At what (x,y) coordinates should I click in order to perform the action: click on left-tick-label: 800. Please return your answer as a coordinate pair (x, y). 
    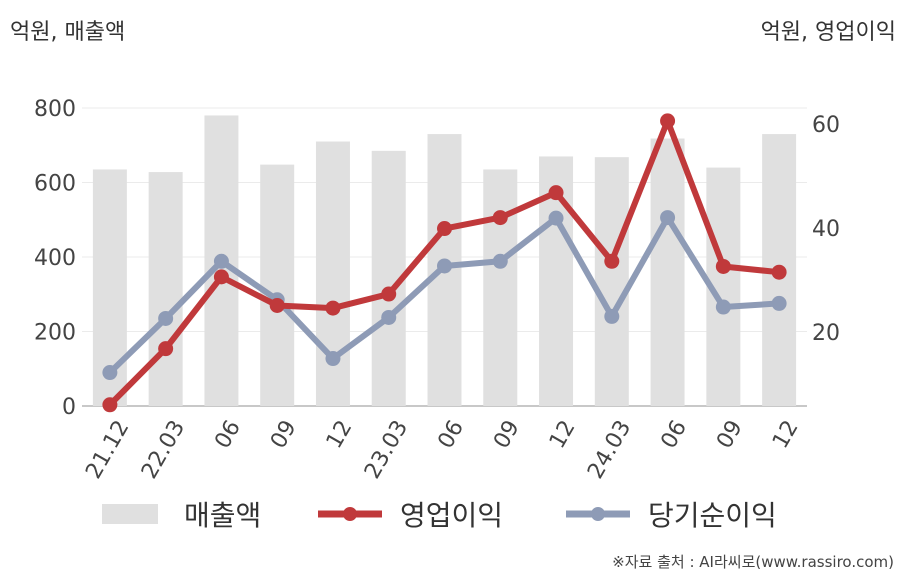
    Looking at the image, I should click on (55, 109).